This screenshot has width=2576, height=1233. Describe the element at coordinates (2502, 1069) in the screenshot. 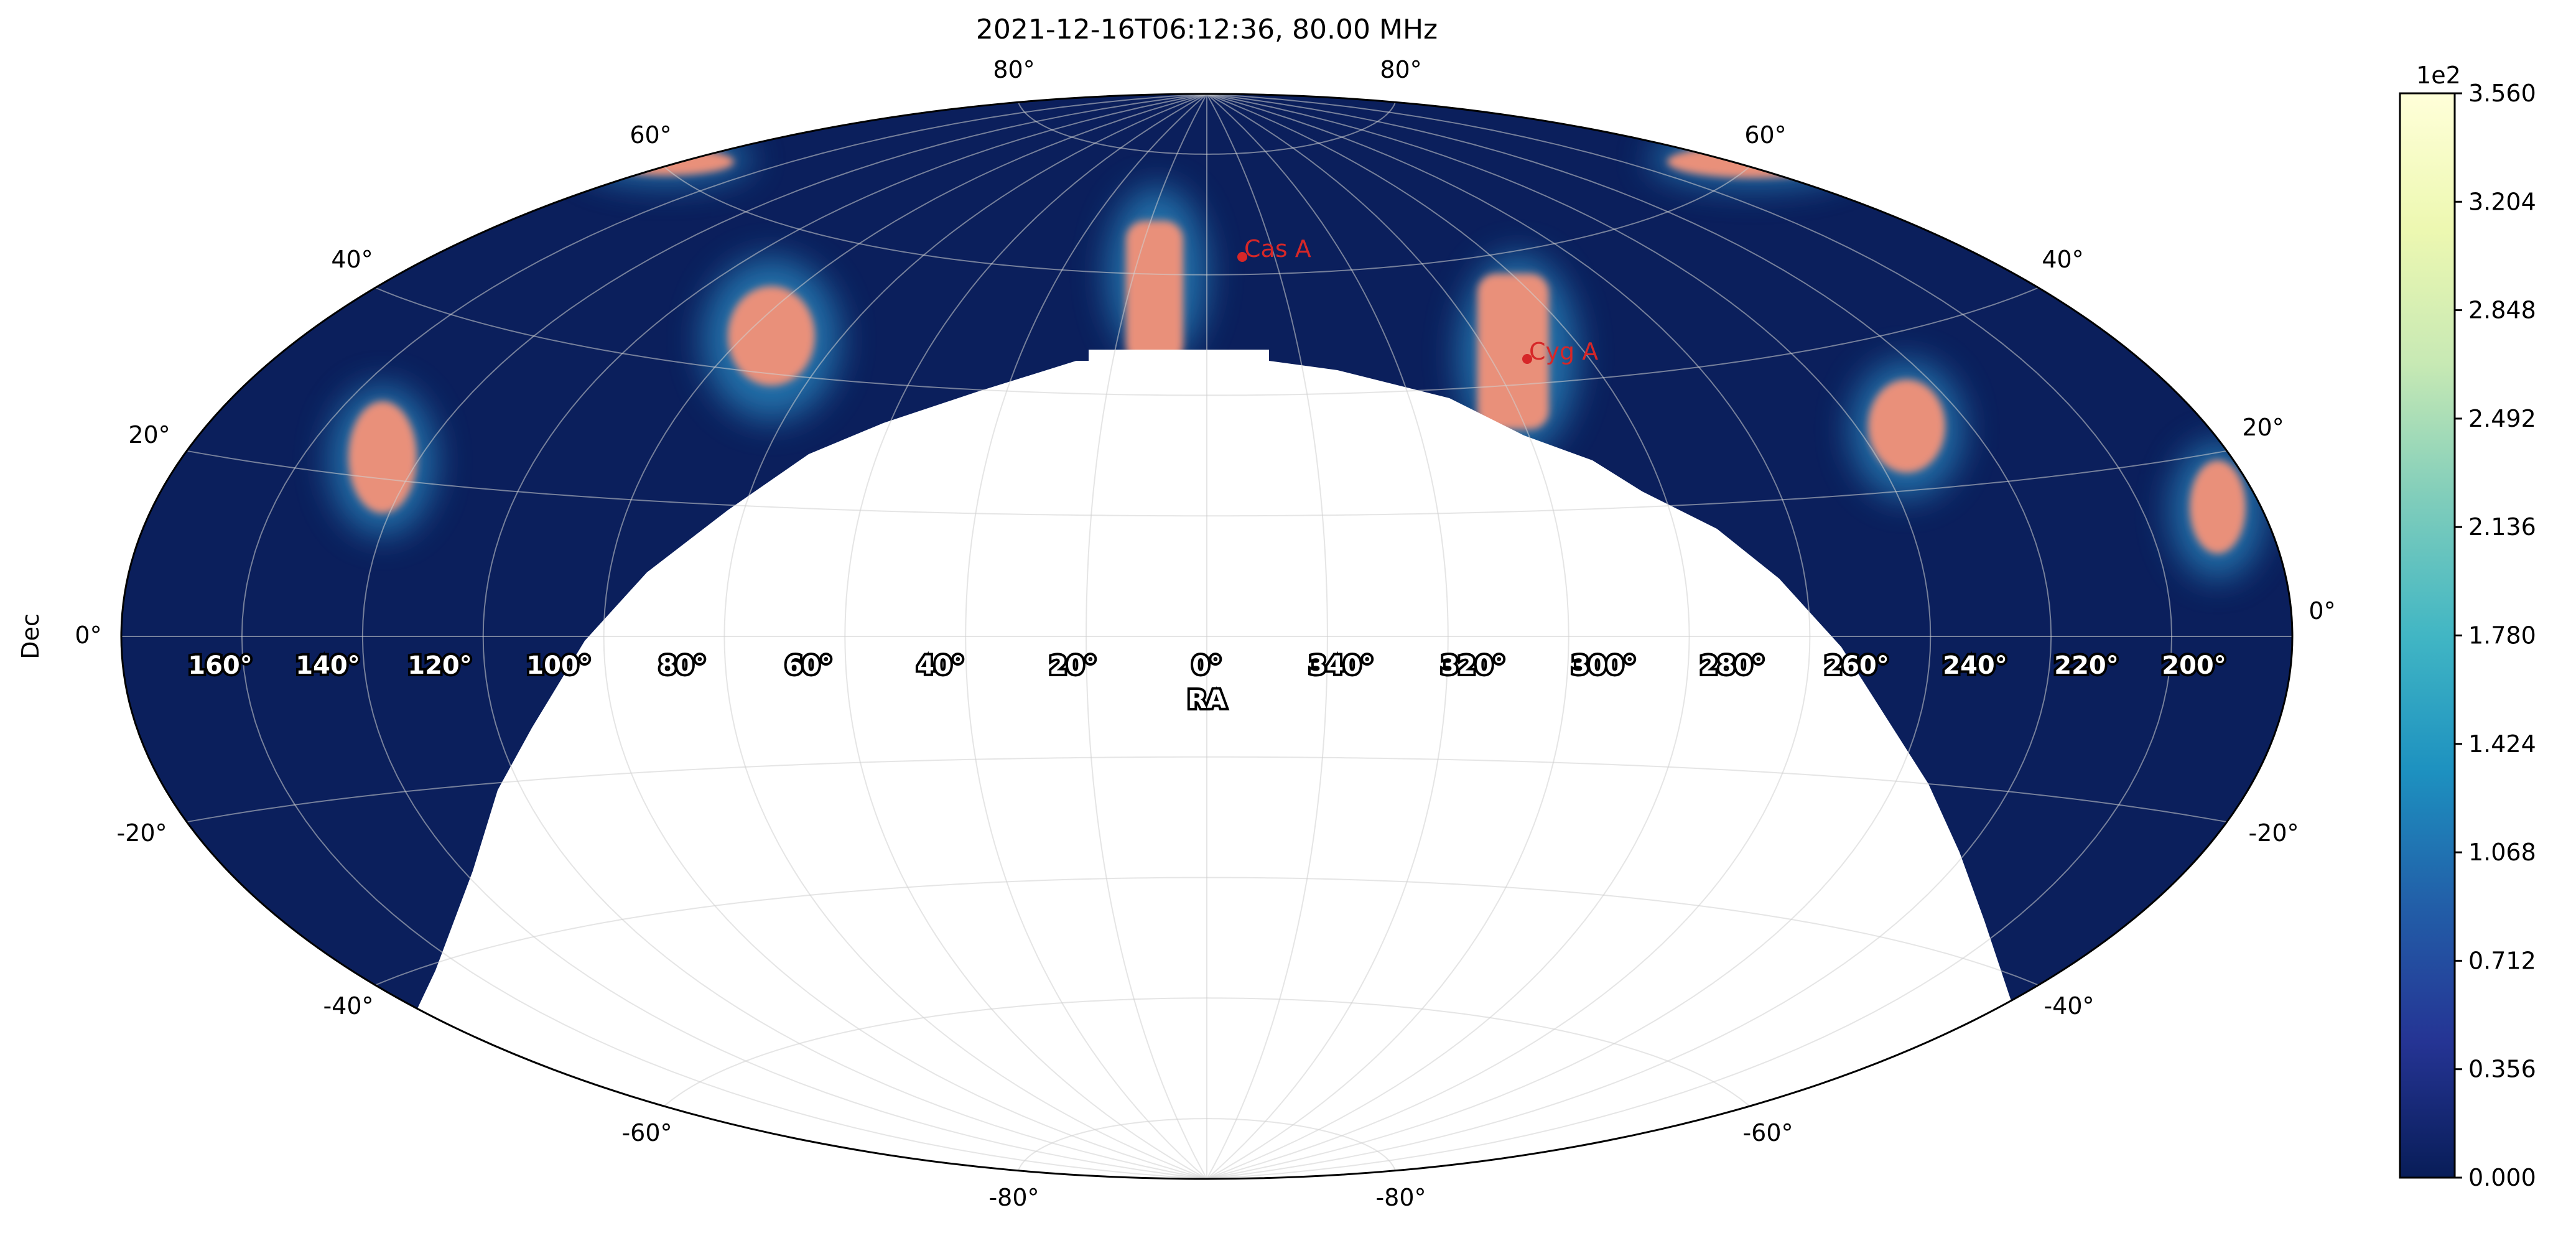

I see `colorbar-tick-label: 0.356` at that location.